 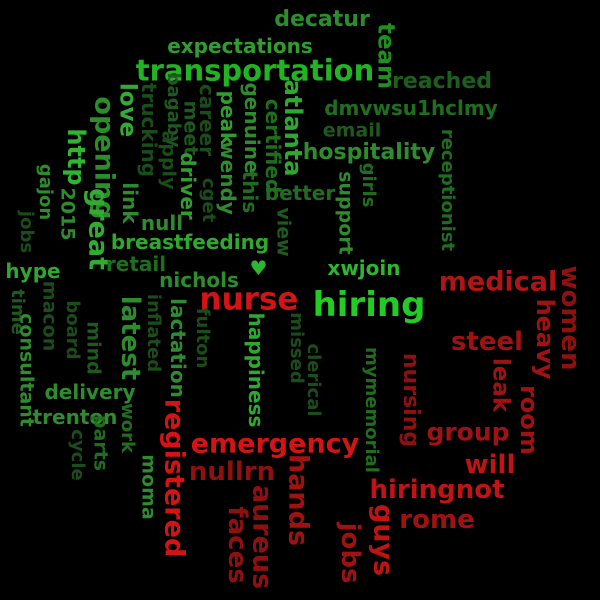 What do you see at coordinates (298, 500) in the screenshot?
I see `word-hands: hands` at bounding box center [298, 500].